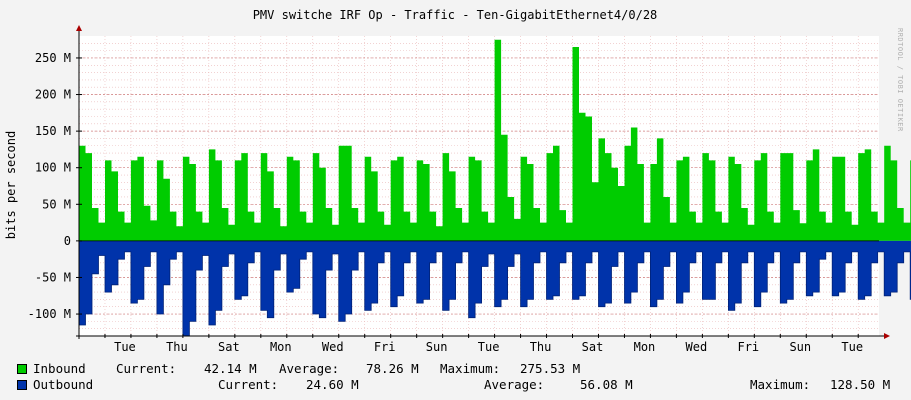 Image resolution: width=911 pixels, height=400 pixels. Describe the element at coordinates (79, 28) in the screenshot. I see `y-axis-arrow` at that location.